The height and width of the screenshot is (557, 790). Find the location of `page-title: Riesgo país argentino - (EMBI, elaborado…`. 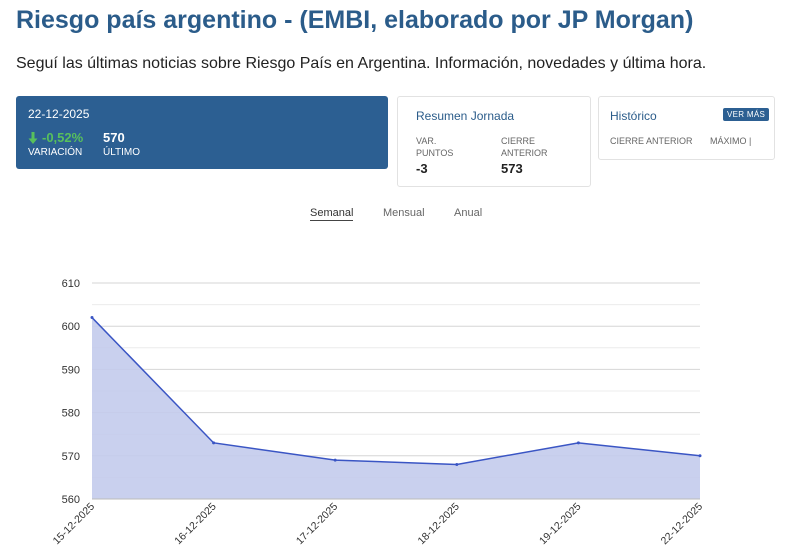

page-title: Riesgo país argentino - (EMBI, elaborado… is located at coordinates (355, 20).